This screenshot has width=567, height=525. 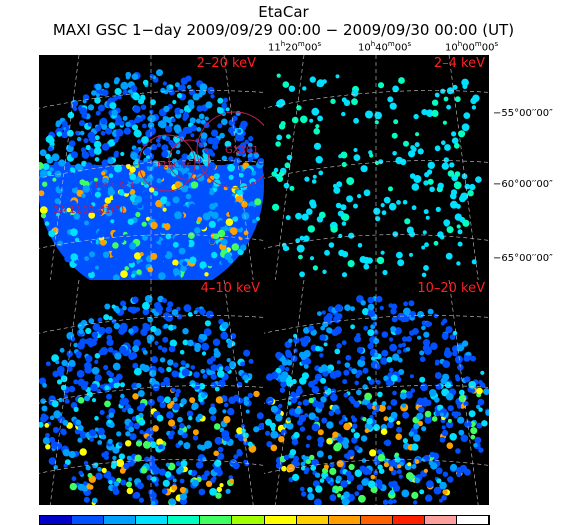 What do you see at coordinates (280, 520) in the screenshot?
I see `colorbar-step` at bounding box center [280, 520].